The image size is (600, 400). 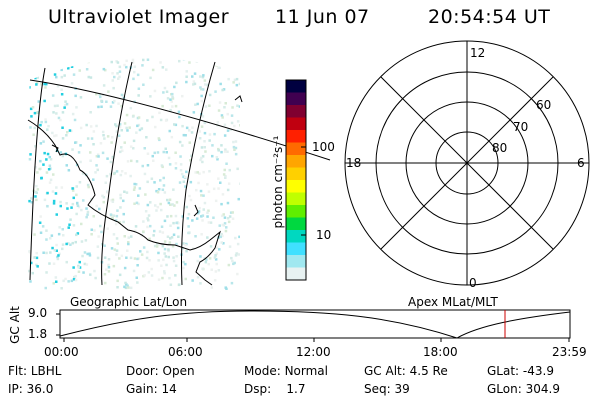 I want to click on time-tick-0600: 06:00, so click(x=185, y=352).